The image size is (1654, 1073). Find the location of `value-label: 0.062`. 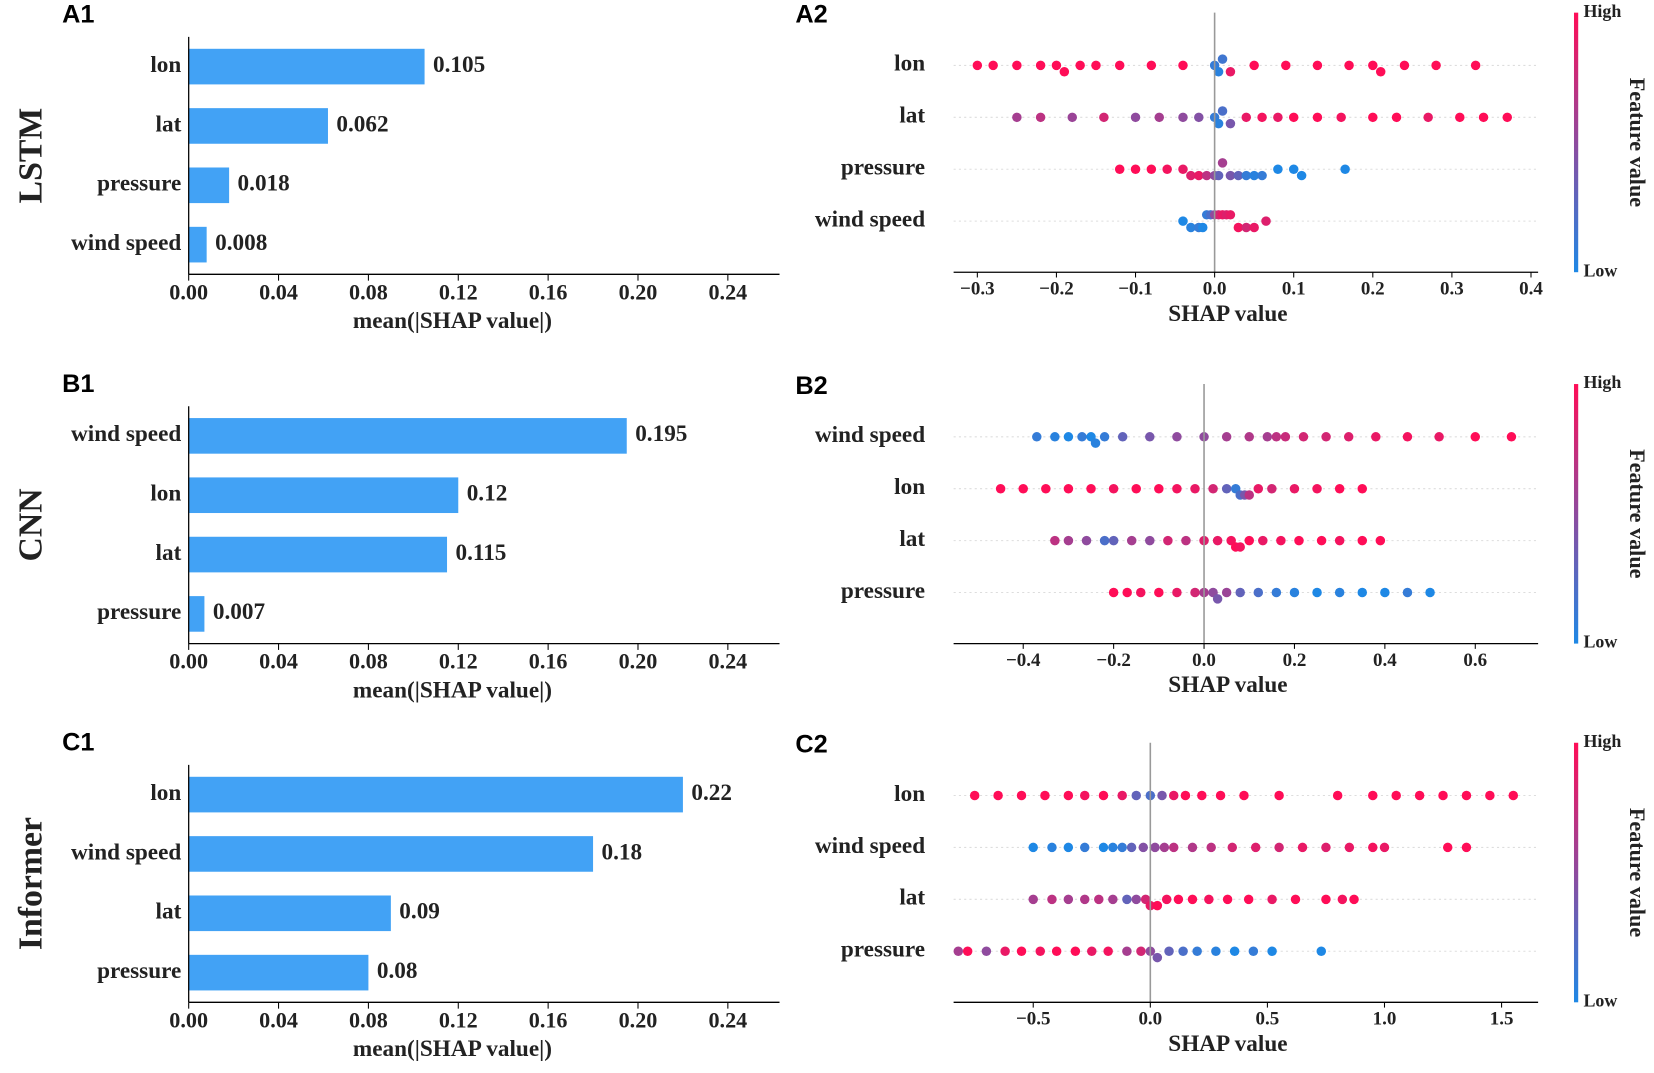

value-label: 0.062 is located at coordinates (362, 124).